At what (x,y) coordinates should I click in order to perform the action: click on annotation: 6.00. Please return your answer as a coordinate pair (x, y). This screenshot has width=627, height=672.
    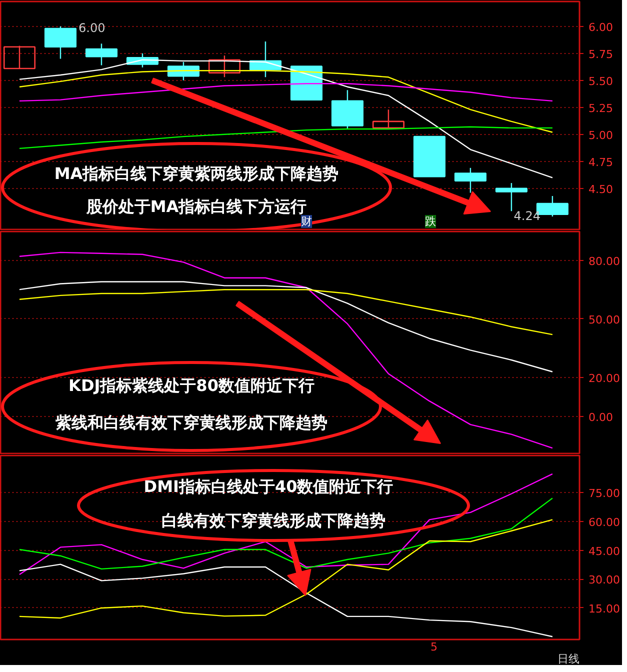
    Looking at the image, I should click on (92, 28).